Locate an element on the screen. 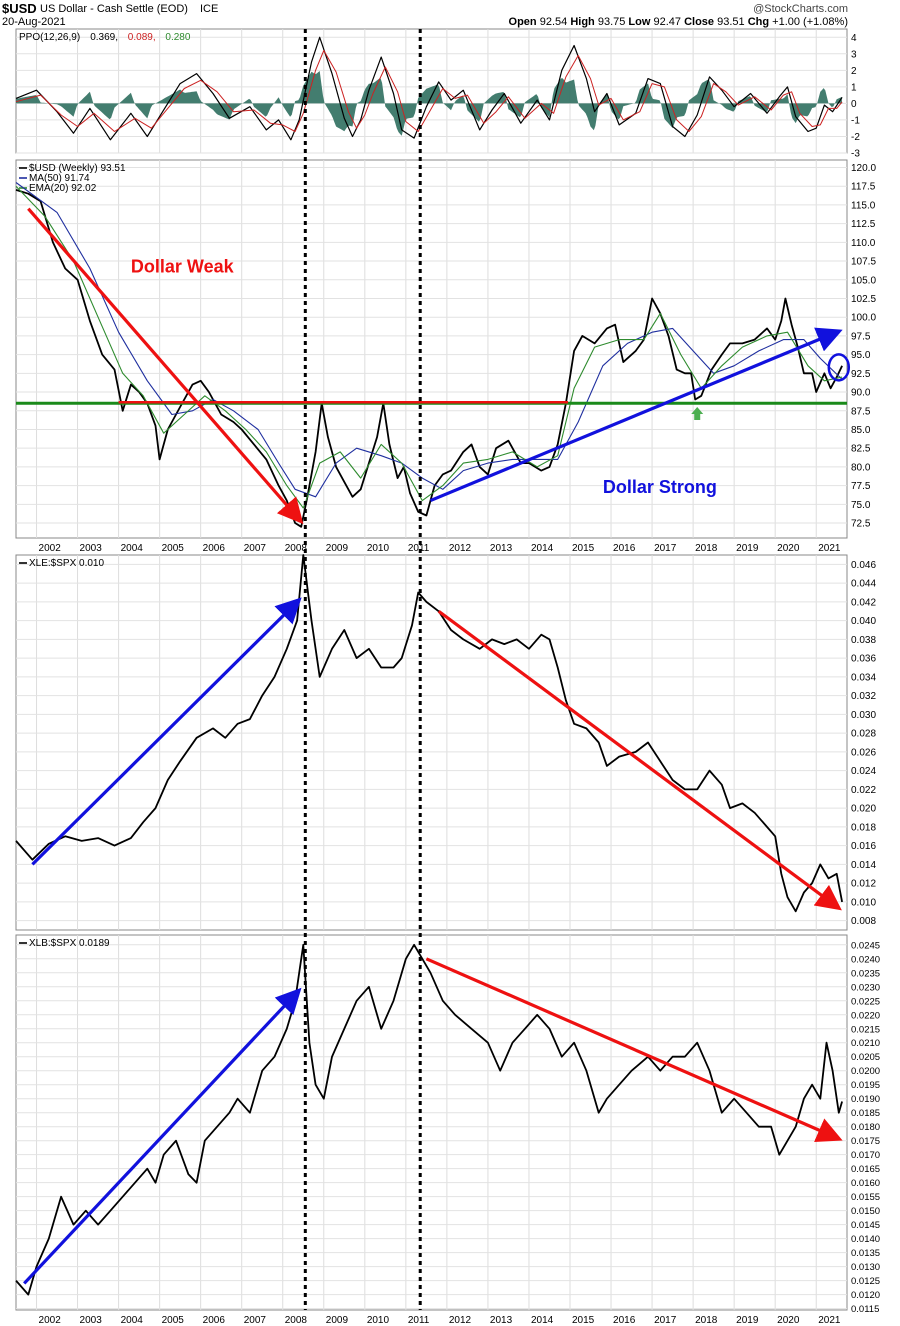  ytick-label-usd-17: 77.5 is located at coordinates (861, 486).